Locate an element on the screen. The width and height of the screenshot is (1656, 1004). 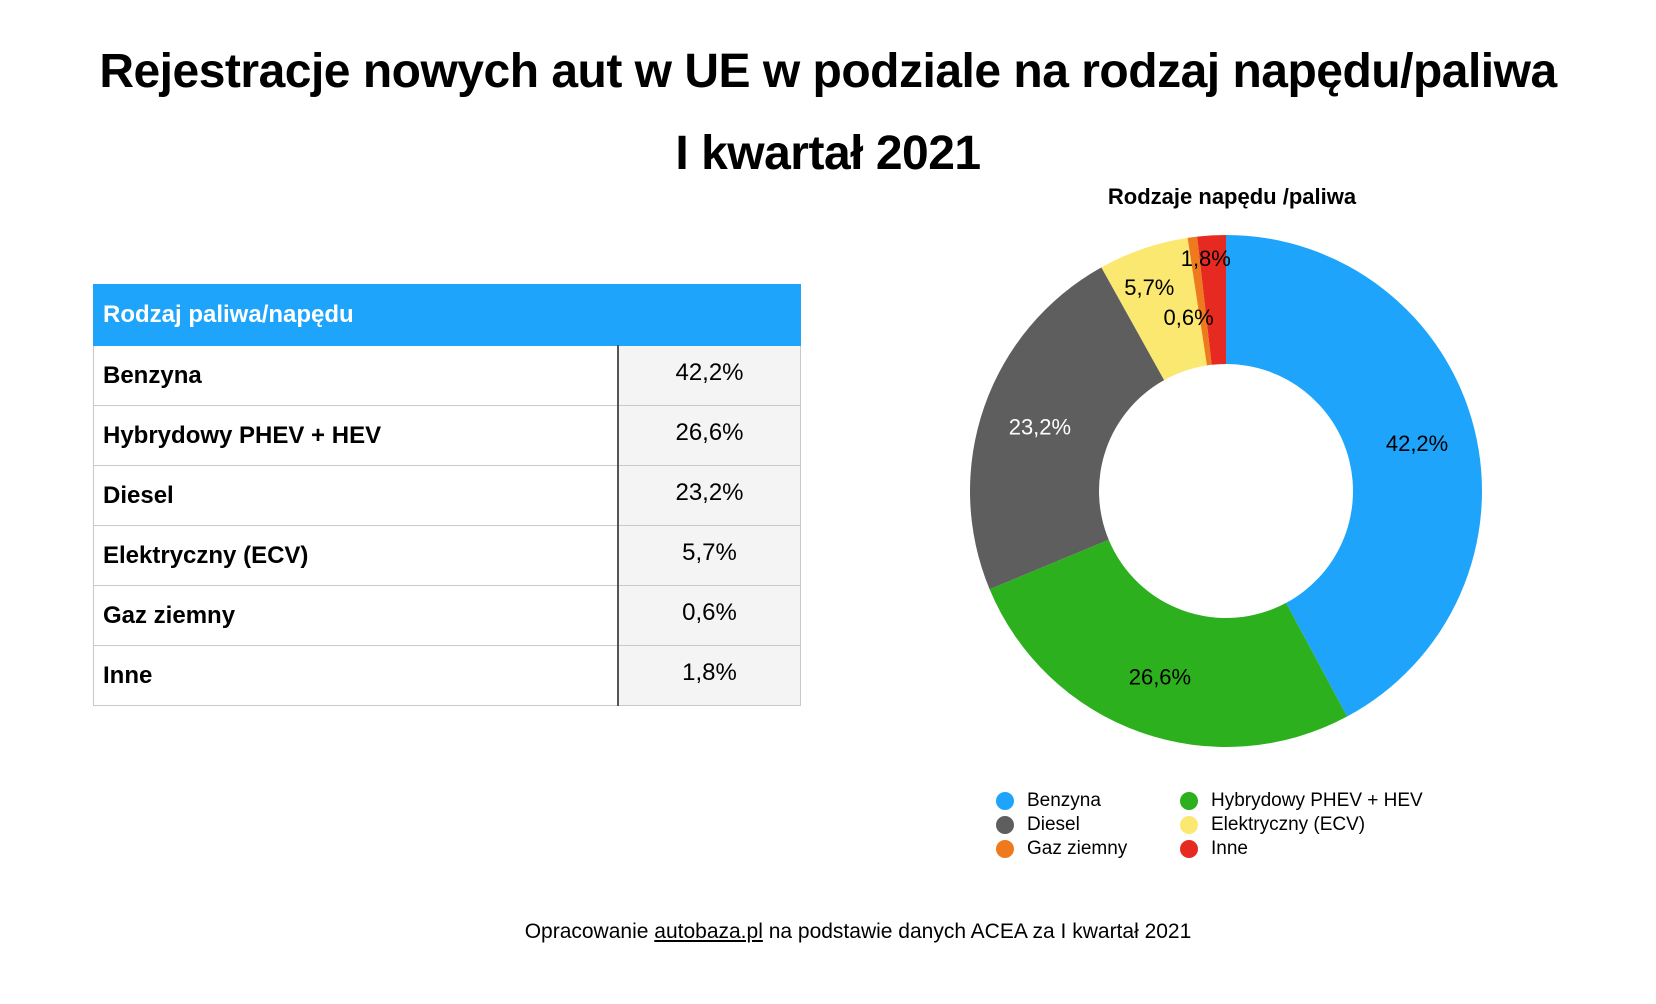
row-label: Hybrydowy PHEV + HEV is located at coordinates (356, 435).